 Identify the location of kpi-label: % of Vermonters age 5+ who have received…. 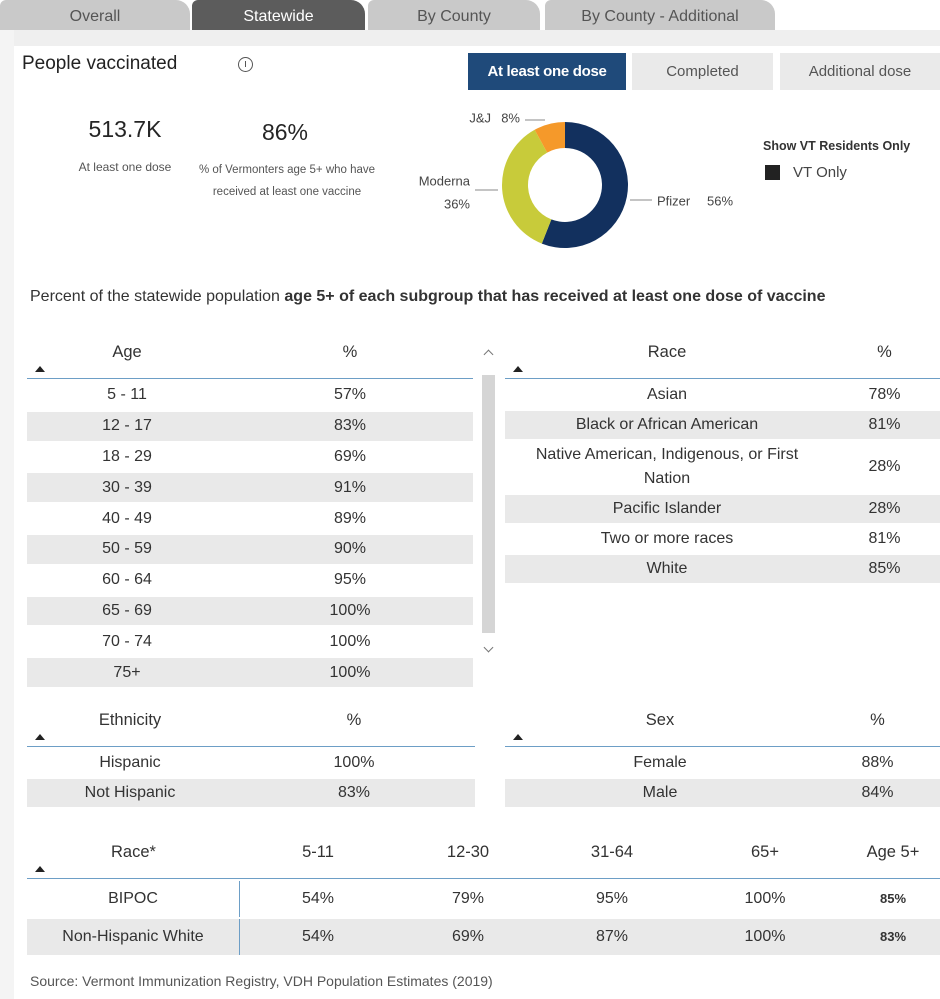
(287, 181).